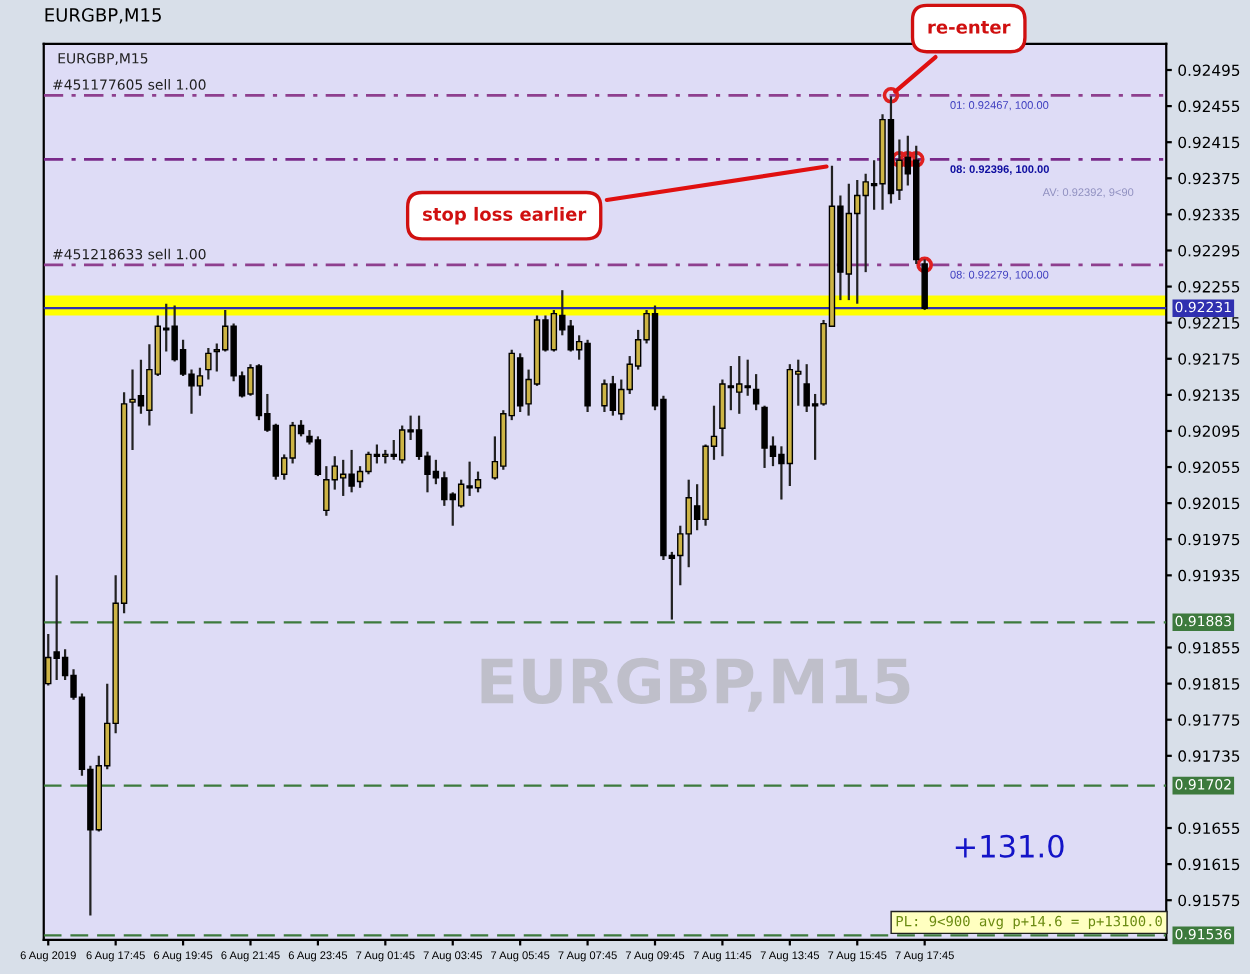  I want to click on annotation: re-enter, so click(969, 27).